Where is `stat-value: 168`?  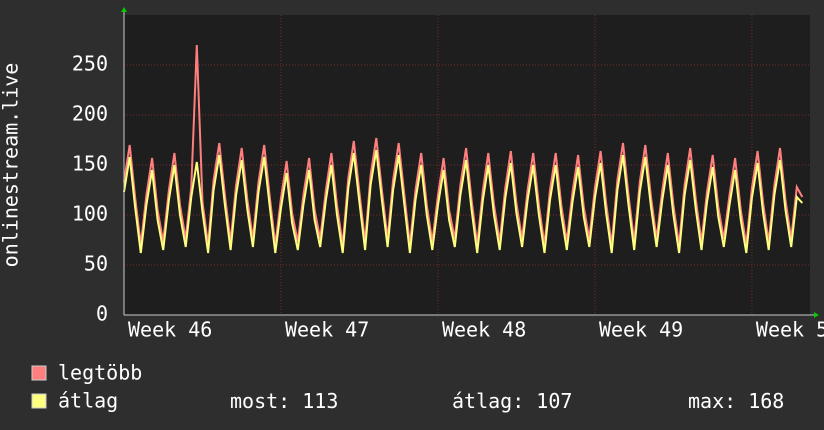 stat-value: 168 is located at coordinates (766, 401).